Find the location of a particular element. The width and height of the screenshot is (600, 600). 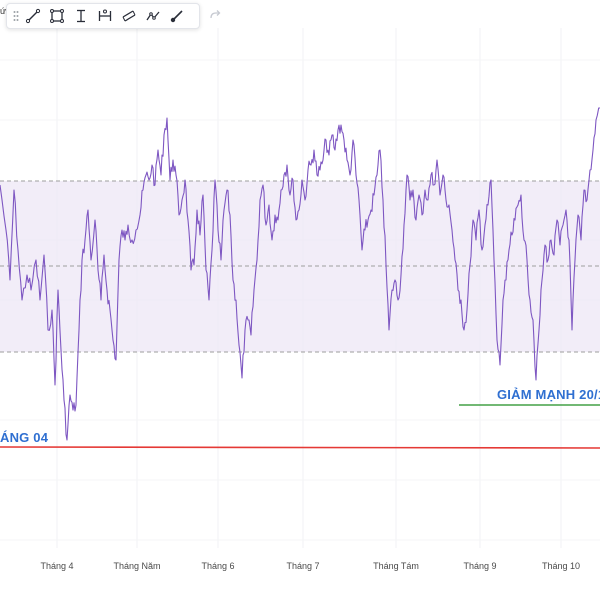

drawing-toolbar is located at coordinates (103, 16).